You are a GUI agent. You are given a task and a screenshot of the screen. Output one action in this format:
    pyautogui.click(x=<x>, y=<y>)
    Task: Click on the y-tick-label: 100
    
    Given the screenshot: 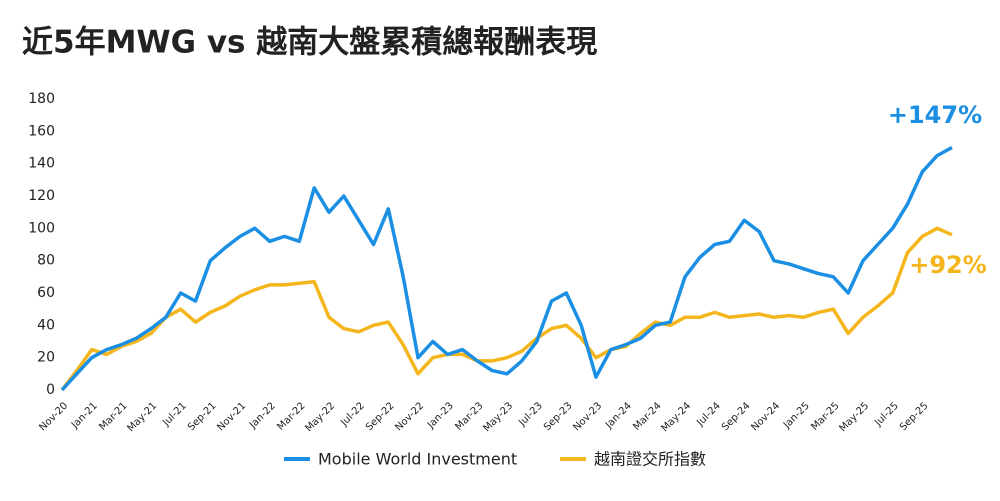 What is the action you would take?
    pyautogui.click(x=41, y=228)
    